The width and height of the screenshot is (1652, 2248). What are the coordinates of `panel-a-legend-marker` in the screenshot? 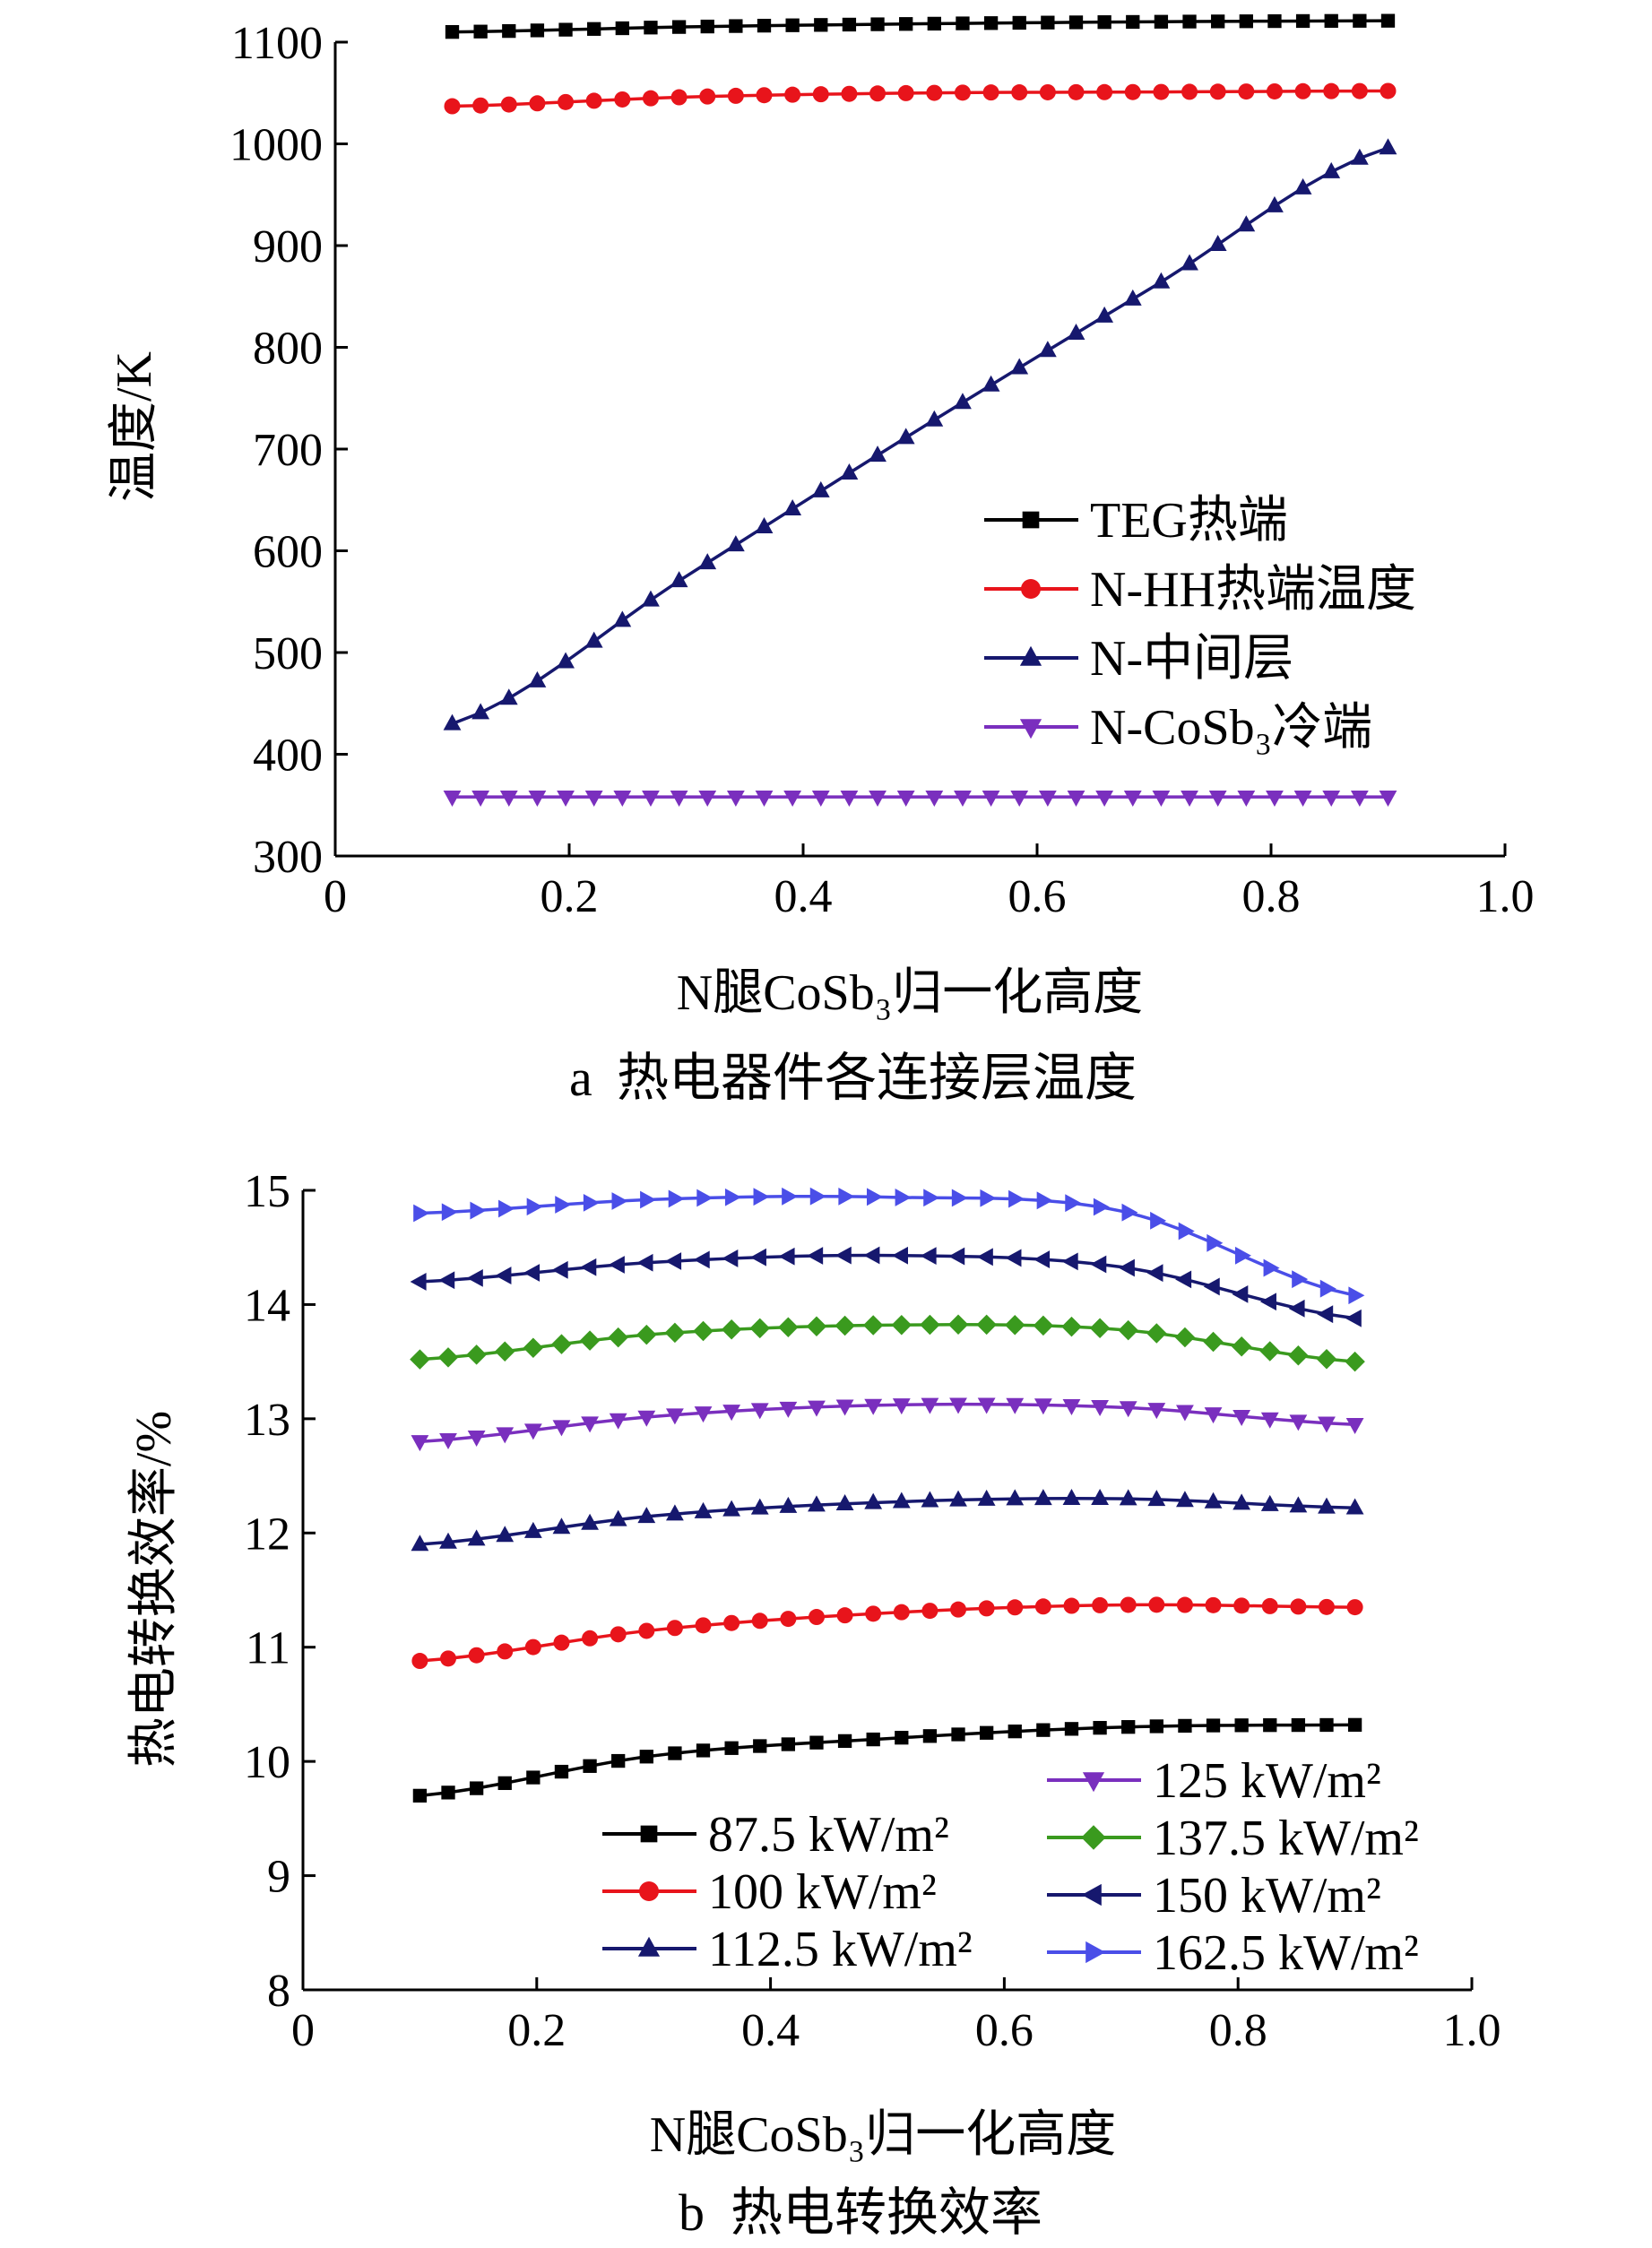 It's located at (1030, 729).